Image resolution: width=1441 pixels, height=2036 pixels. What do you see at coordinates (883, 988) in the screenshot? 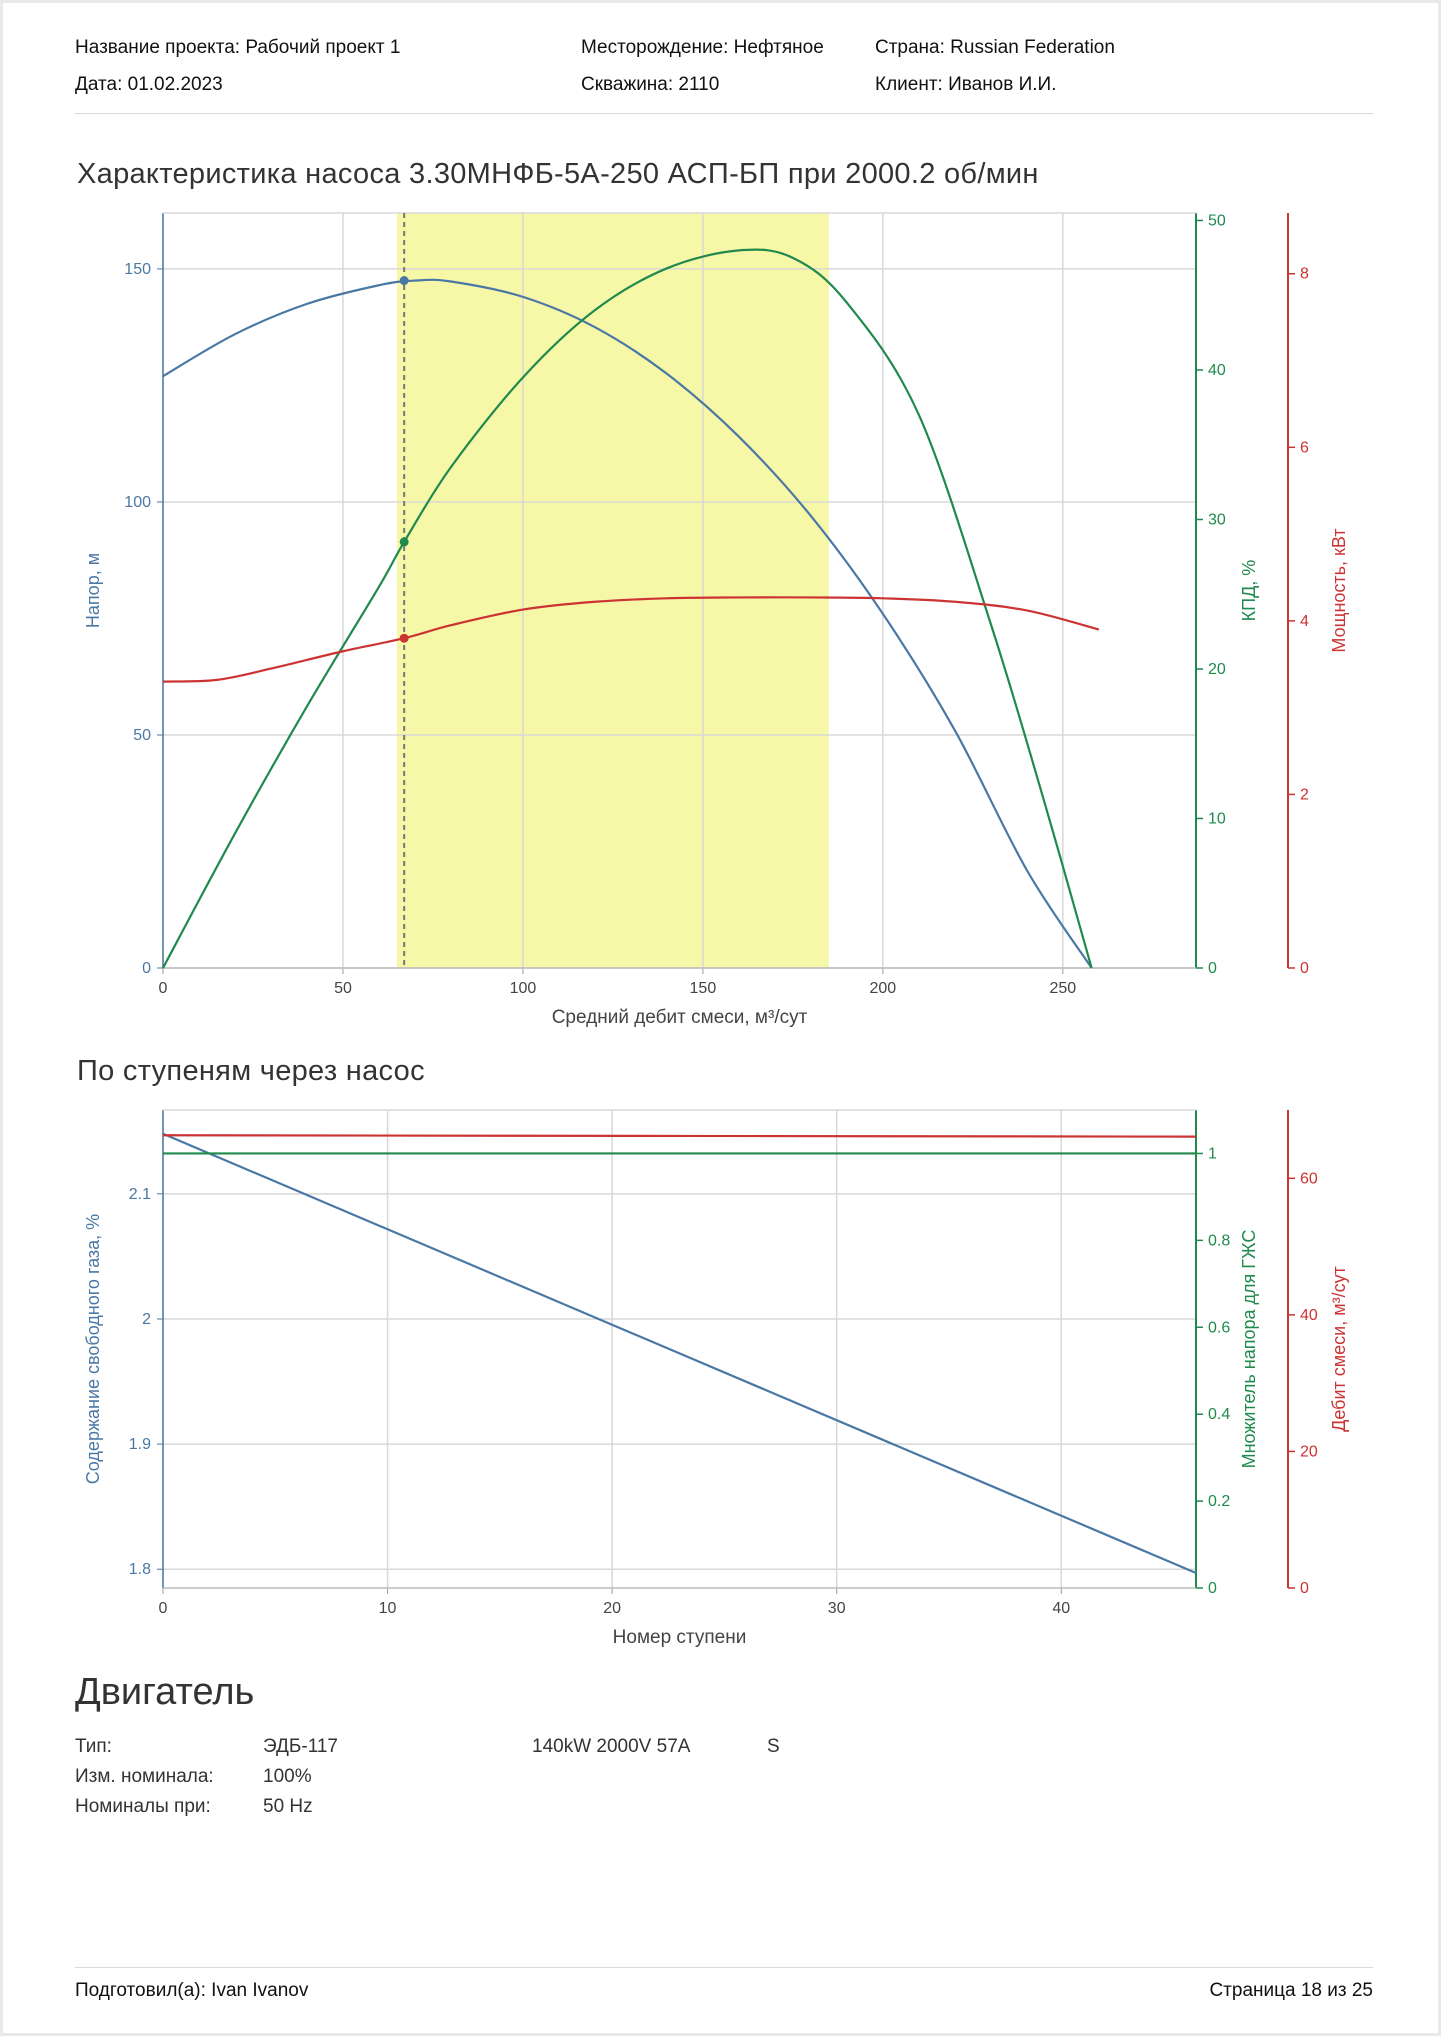
I see `x-tick-label: 200` at bounding box center [883, 988].